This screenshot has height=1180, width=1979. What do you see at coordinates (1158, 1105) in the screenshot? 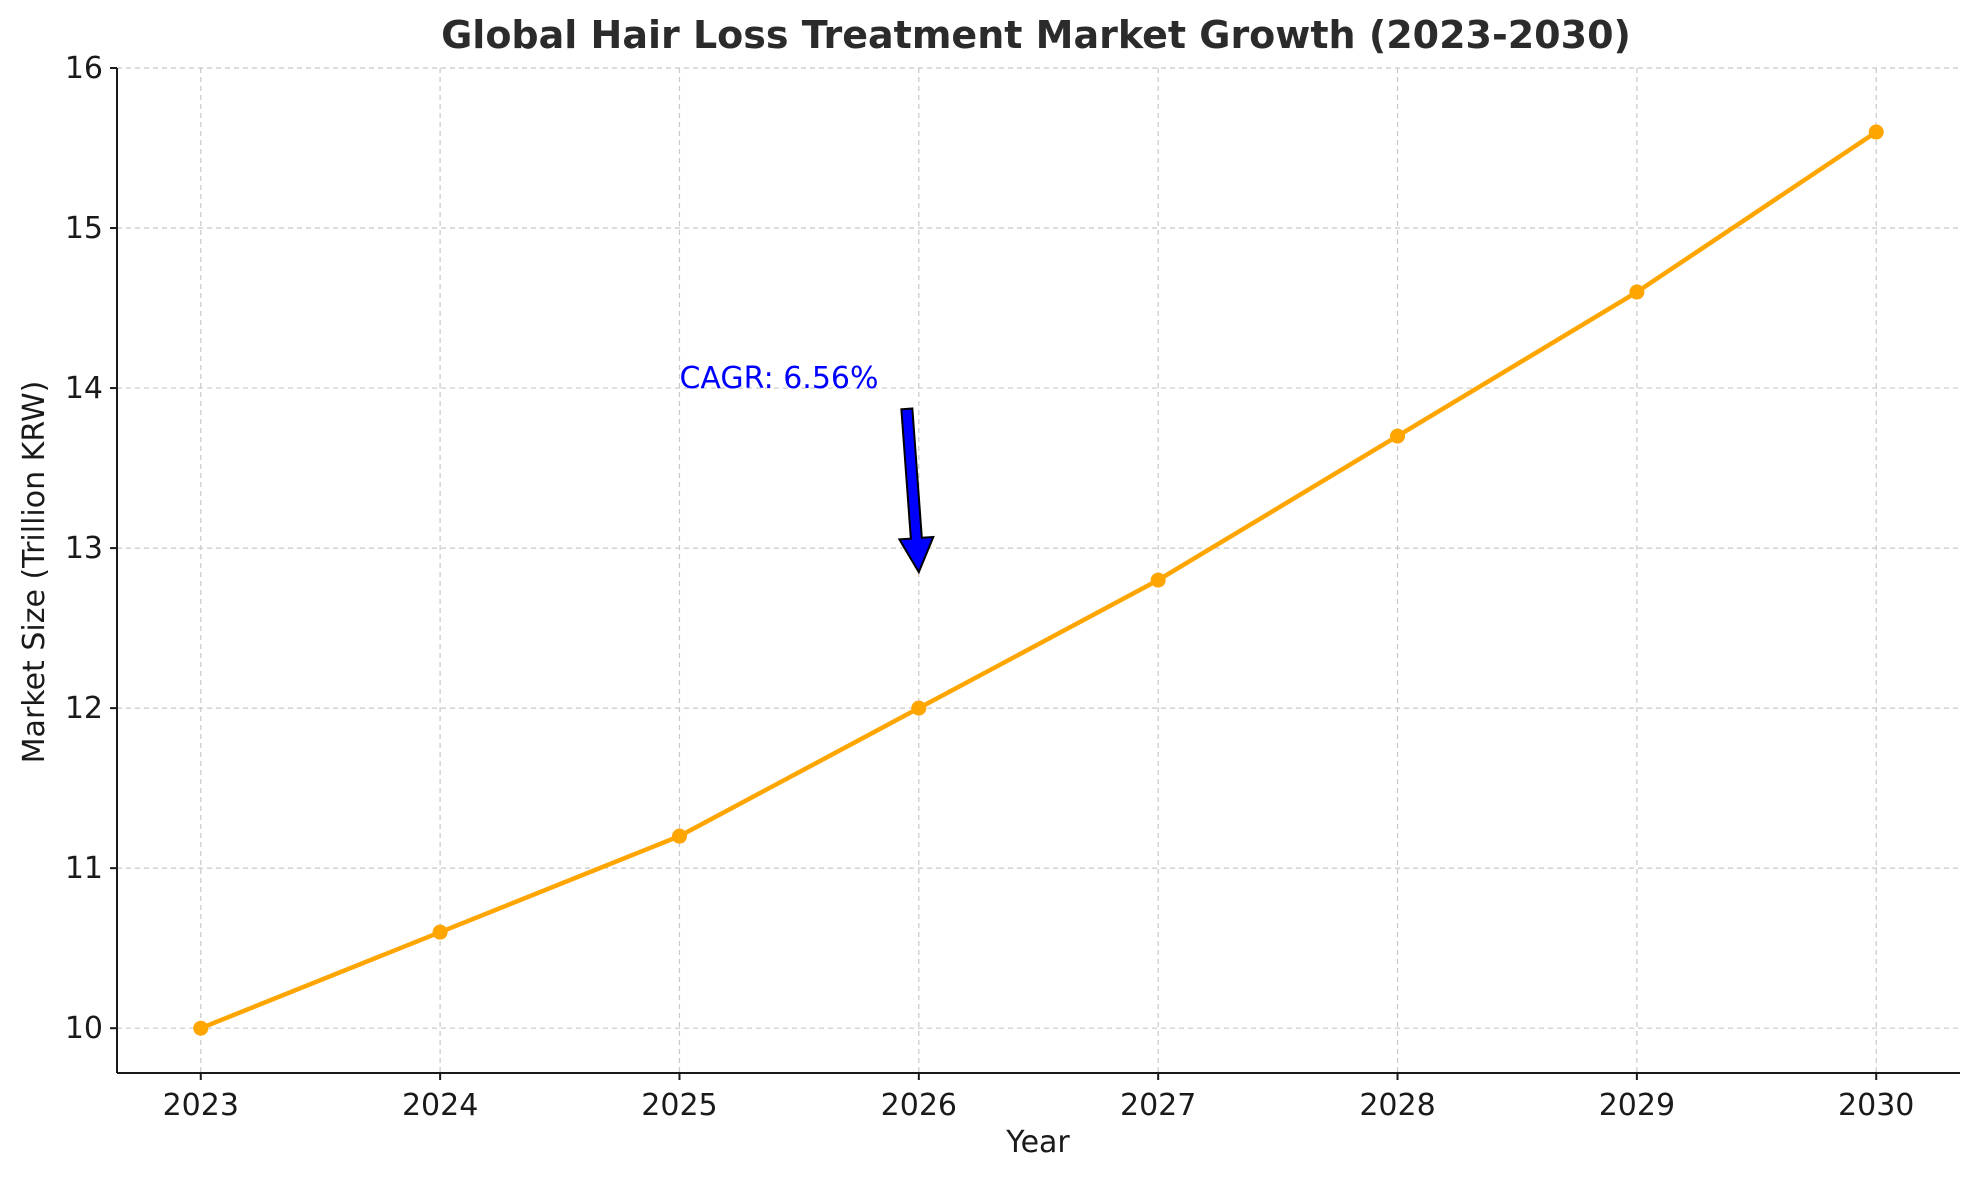
I see `x-tick-label: 2027` at bounding box center [1158, 1105].